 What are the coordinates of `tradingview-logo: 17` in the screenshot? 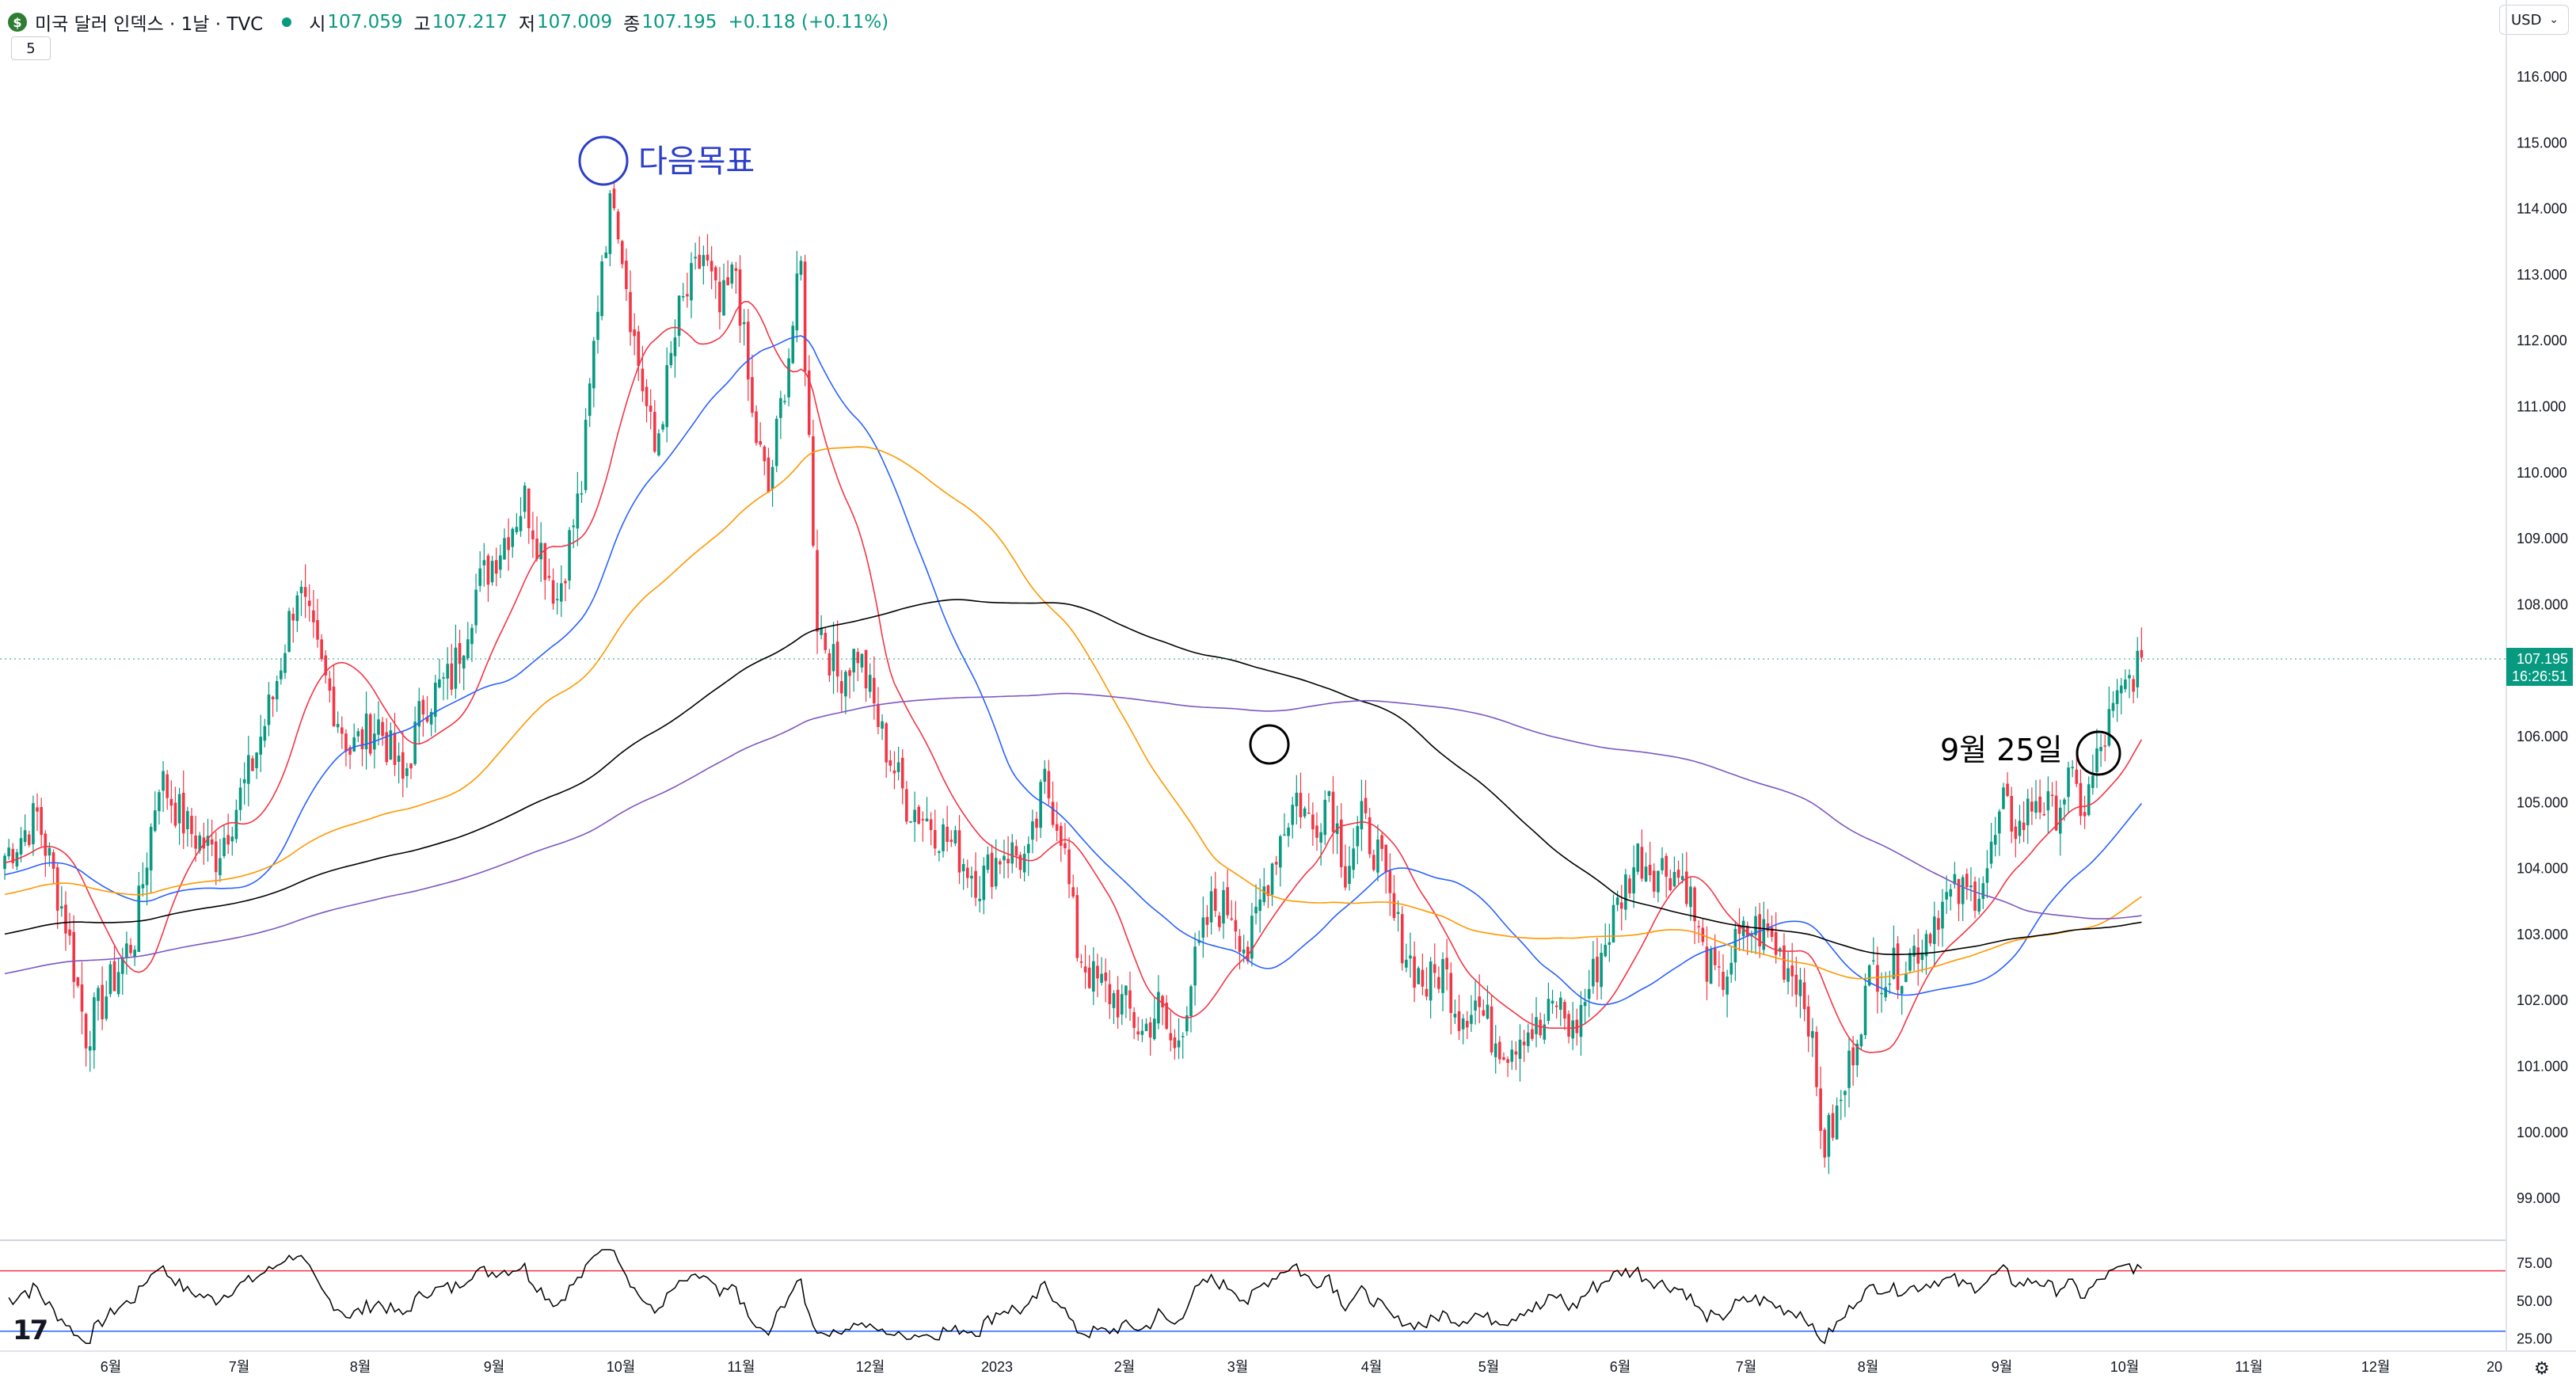 It's located at (30, 1331).